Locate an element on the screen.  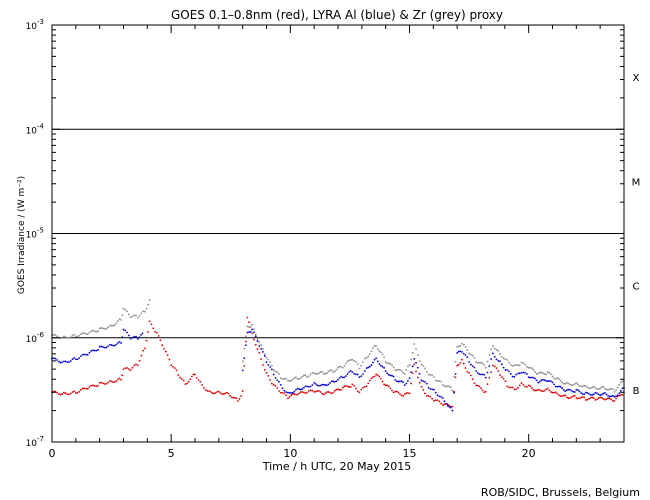
credit-text: ROB/SIDC, Brussels, Belgium is located at coordinates (560, 492).